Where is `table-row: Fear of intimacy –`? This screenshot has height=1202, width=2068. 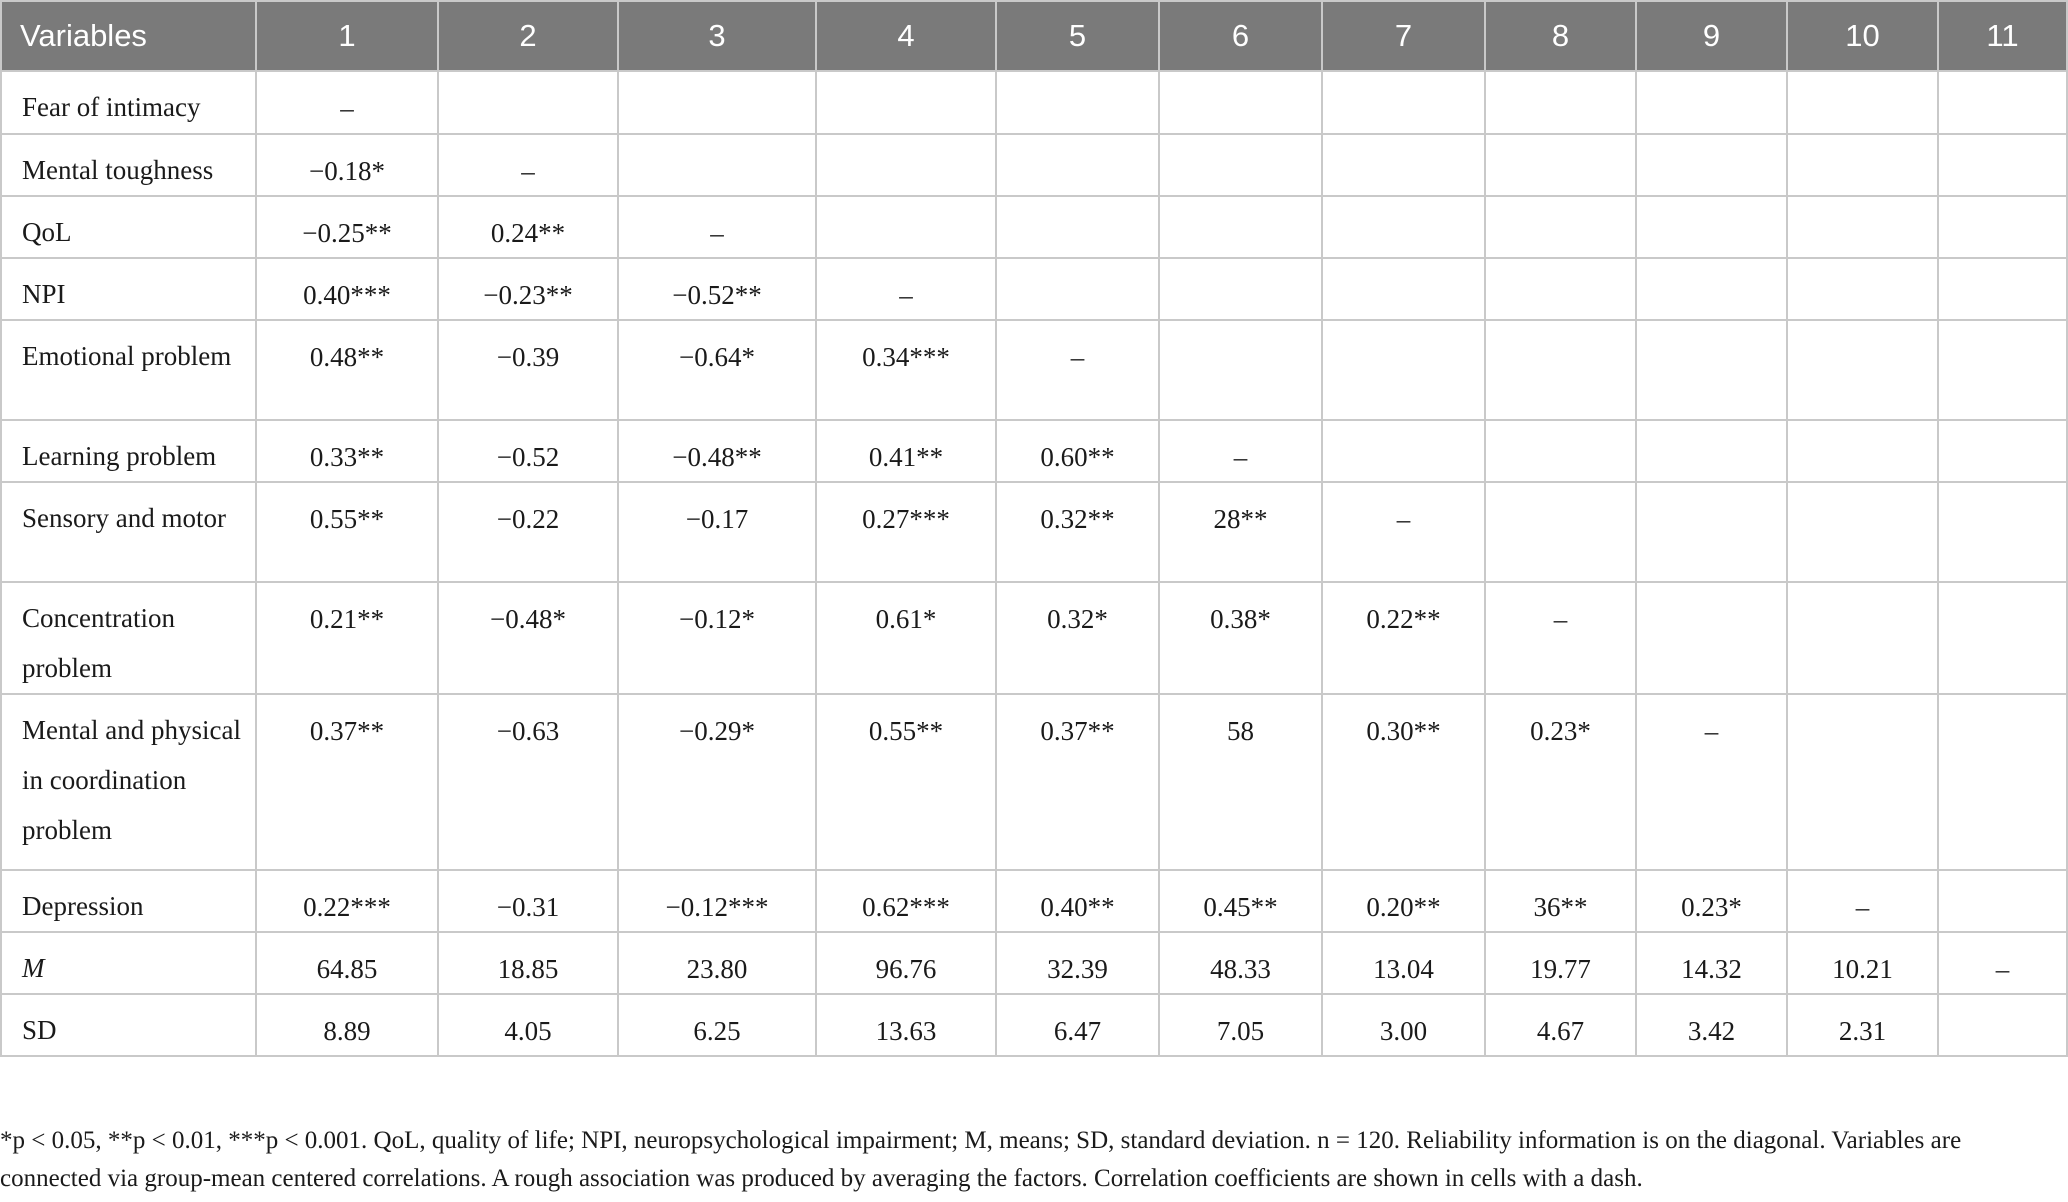 table-row: Fear of intimacy – is located at coordinates (1034, 102).